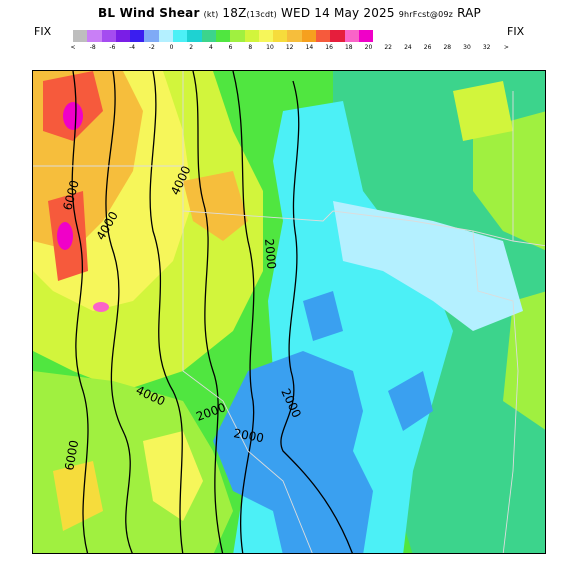 The image size is (579, 579). What do you see at coordinates (486, 47) in the screenshot?
I see `color-scale-tick-label: 32` at bounding box center [486, 47].